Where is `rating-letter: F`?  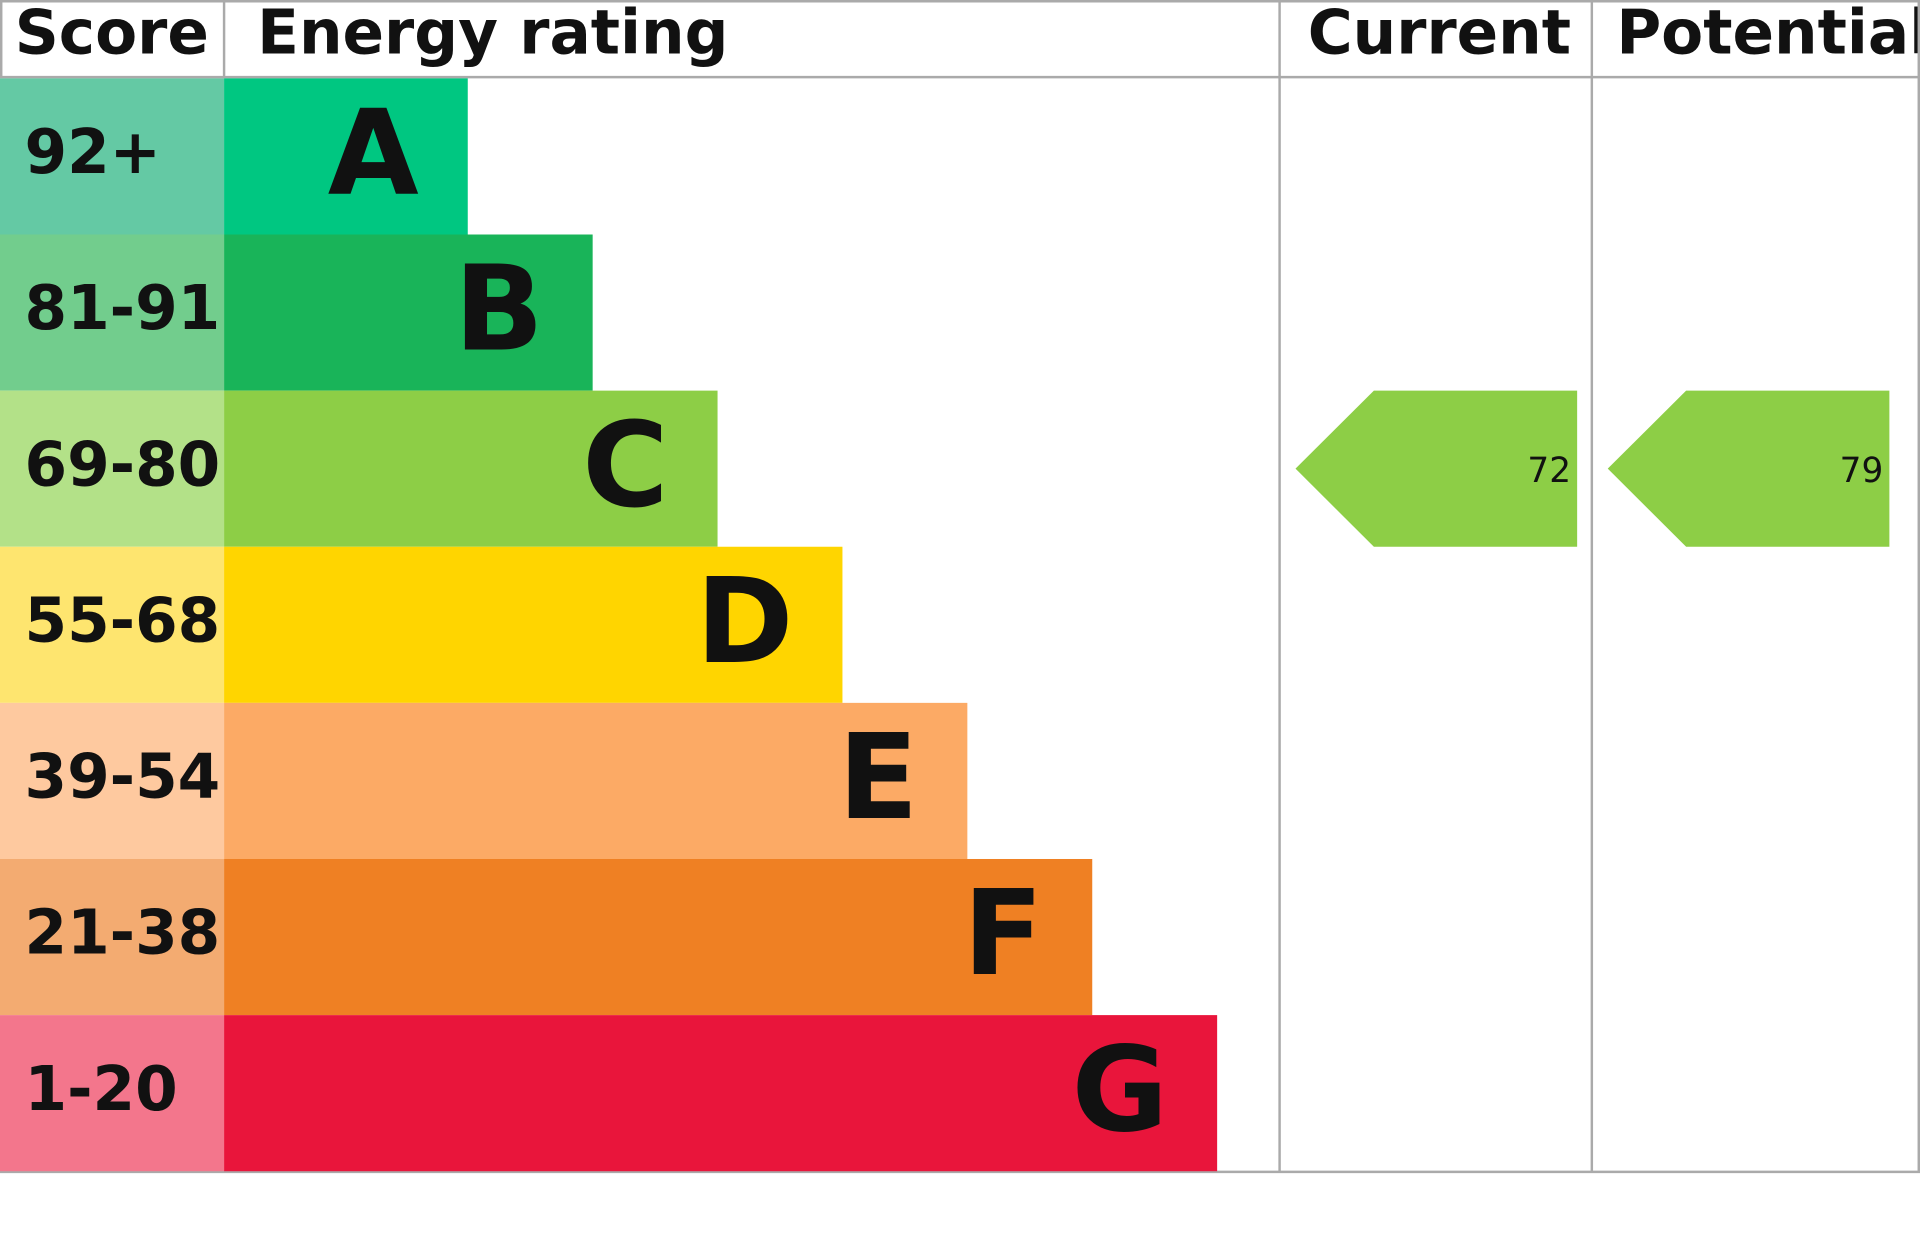 rating-letter: F is located at coordinates (1003, 933).